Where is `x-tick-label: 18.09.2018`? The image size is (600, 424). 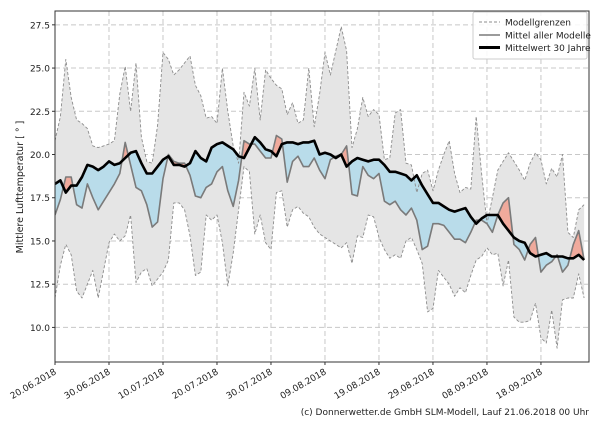 x-tick-label: 18.09.2018 is located at coordinates (520, 384).